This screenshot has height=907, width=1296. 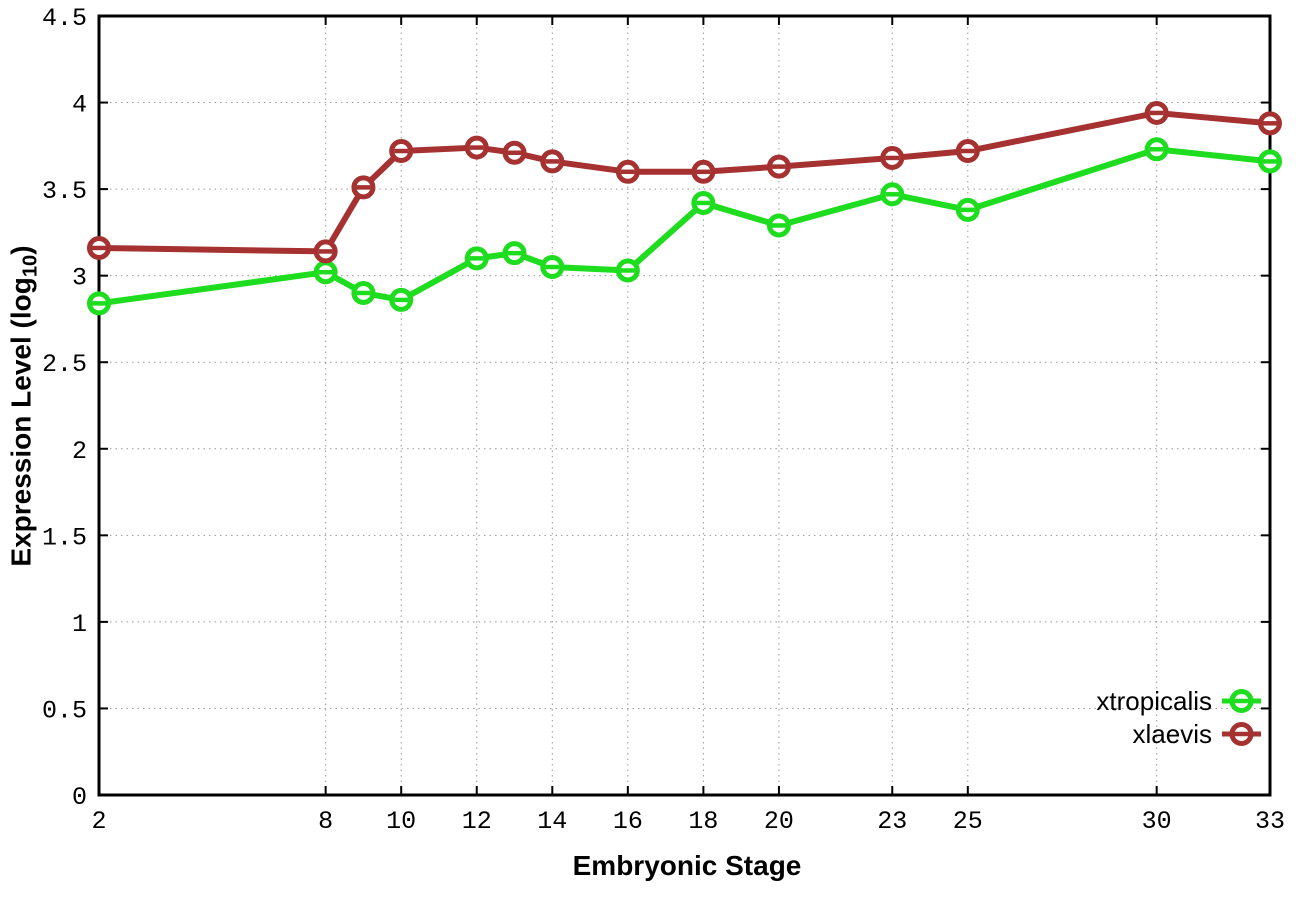 What do you see at coordinates (79, 278) in the screenshot?
I see `y-tick-label: 3` at bounding box center [79, 278].